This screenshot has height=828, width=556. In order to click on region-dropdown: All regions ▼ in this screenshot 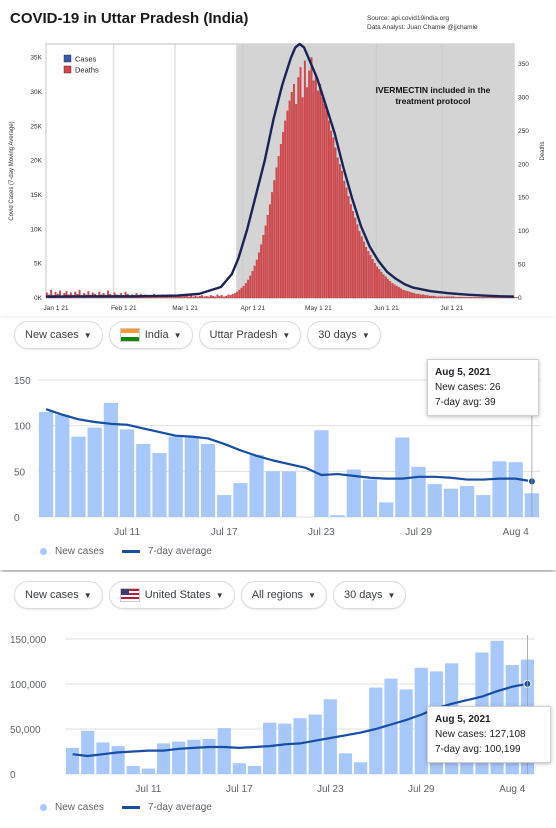, I will do `click(283, 595)`.